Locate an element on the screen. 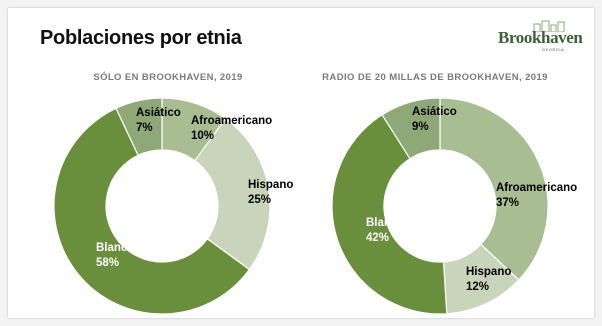 This screenshot has height=326, width=602. chart2-slice-blanco is located at coordinates (389, 214).